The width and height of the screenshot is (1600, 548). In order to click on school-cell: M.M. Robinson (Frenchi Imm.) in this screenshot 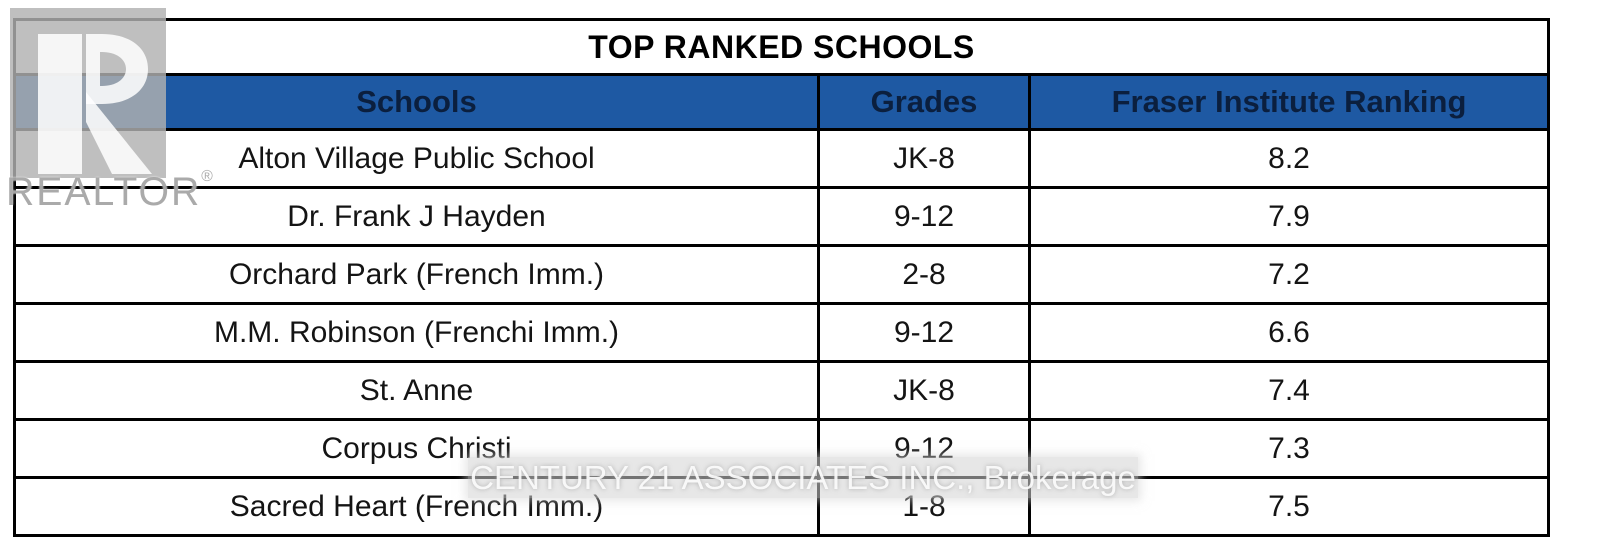, I will do `click(416, 332)`.